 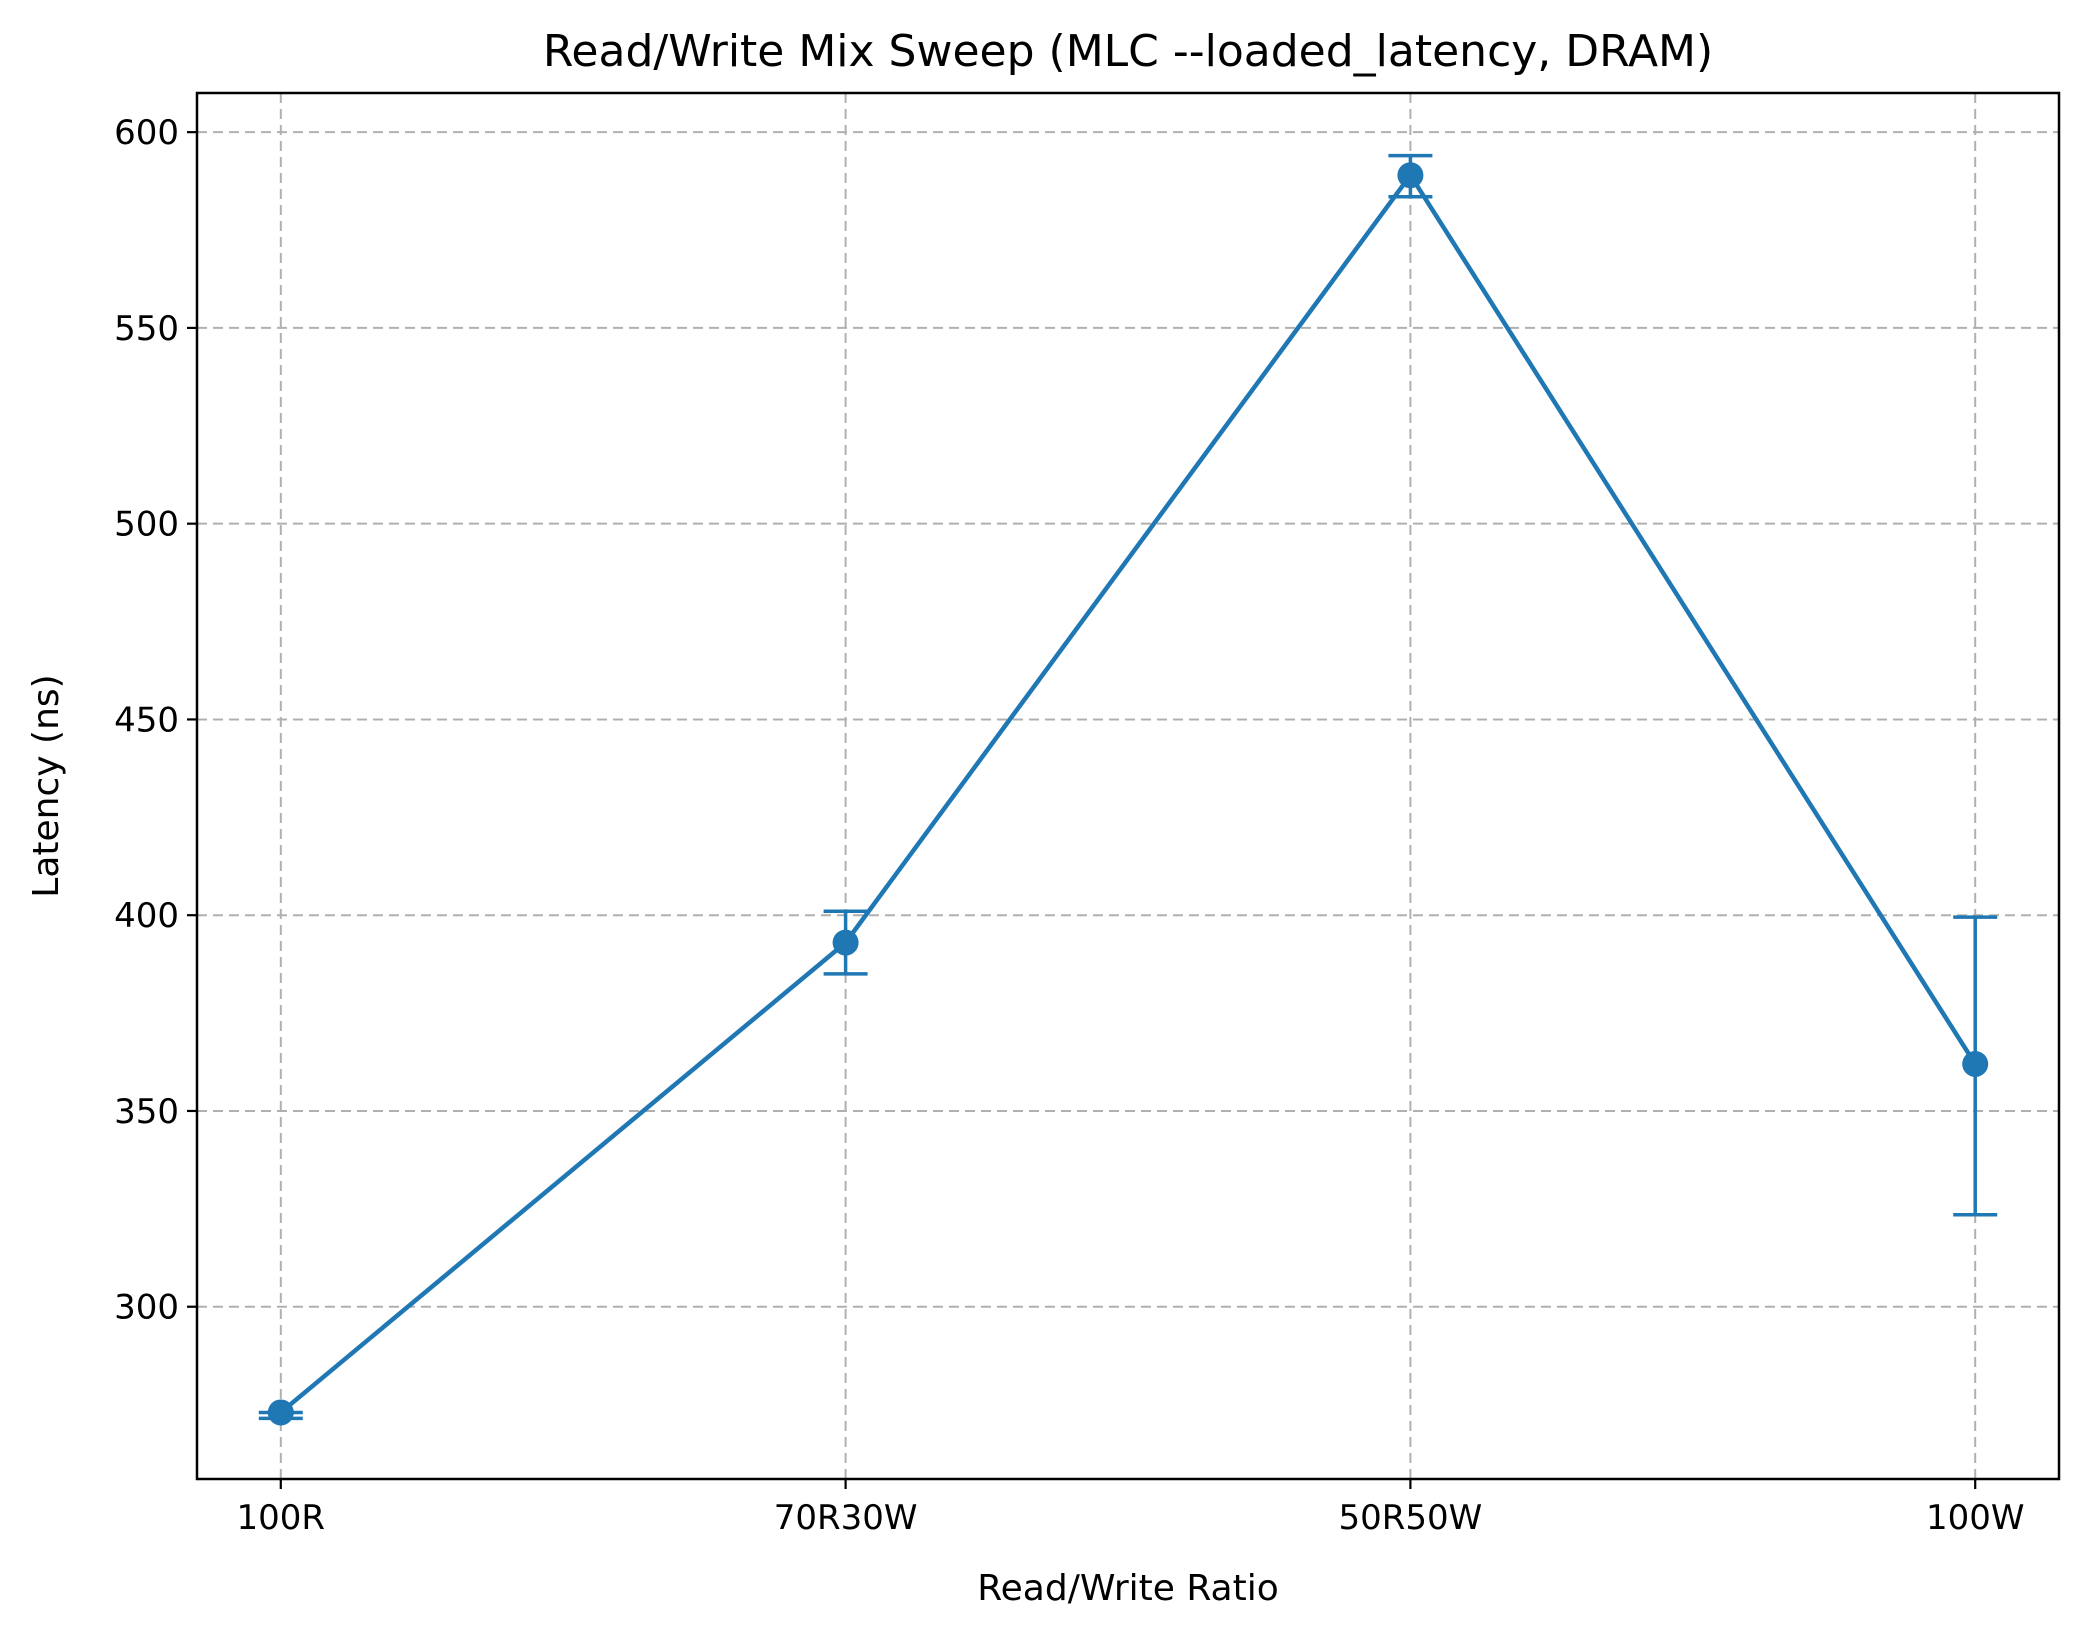 What do you see at coordinates (146, 916) in the screenshot?
I see `y-tick-label: 400` at bounding box center [146, 916].